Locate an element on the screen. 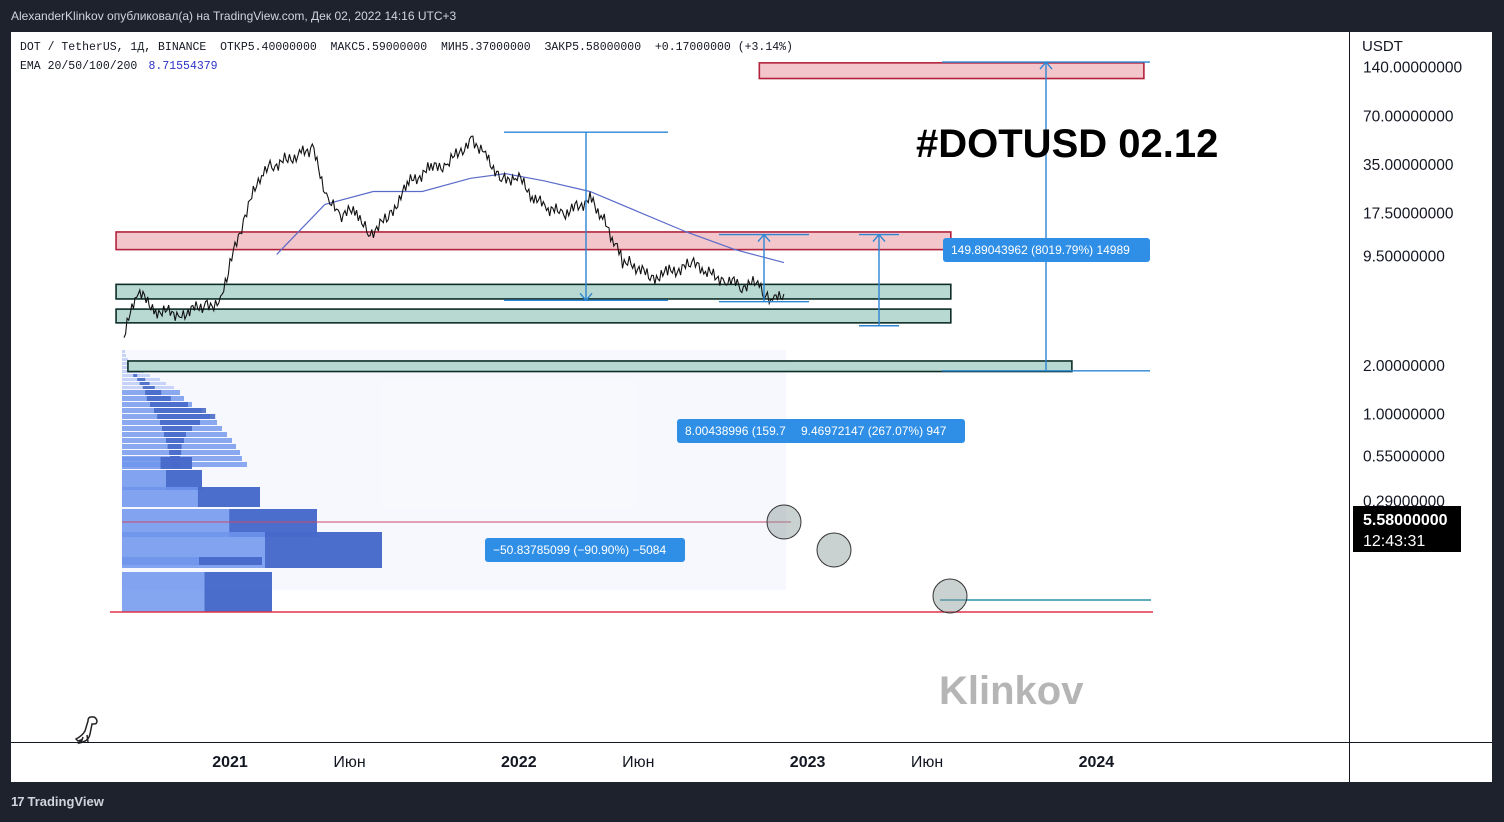 The width and height of the screenshot is (1504, 822). tradingview-logo-icon: 17 is located at coordinates (18, 801).